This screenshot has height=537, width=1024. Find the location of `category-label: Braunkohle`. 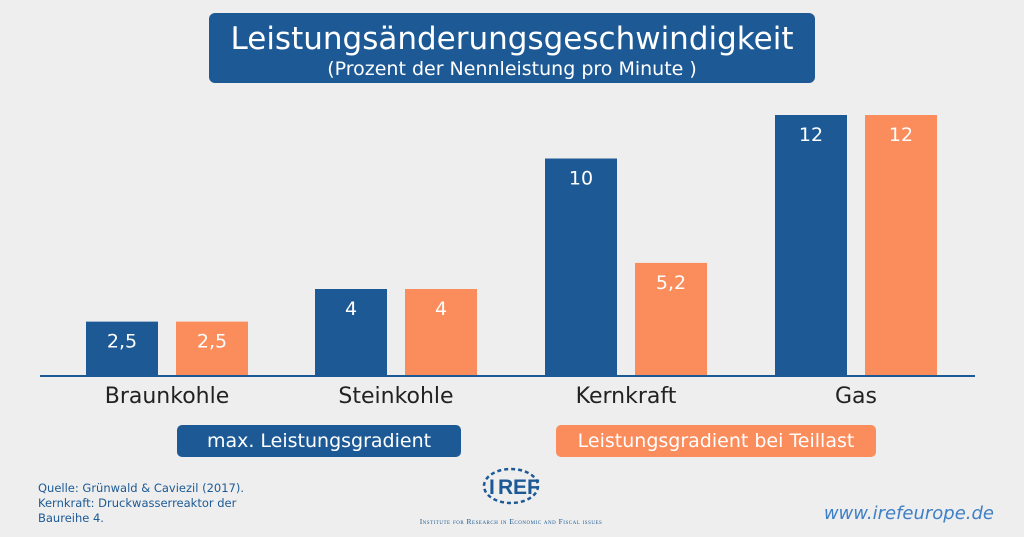

category-label: Braunkohle is located at coordinates (167, 396).